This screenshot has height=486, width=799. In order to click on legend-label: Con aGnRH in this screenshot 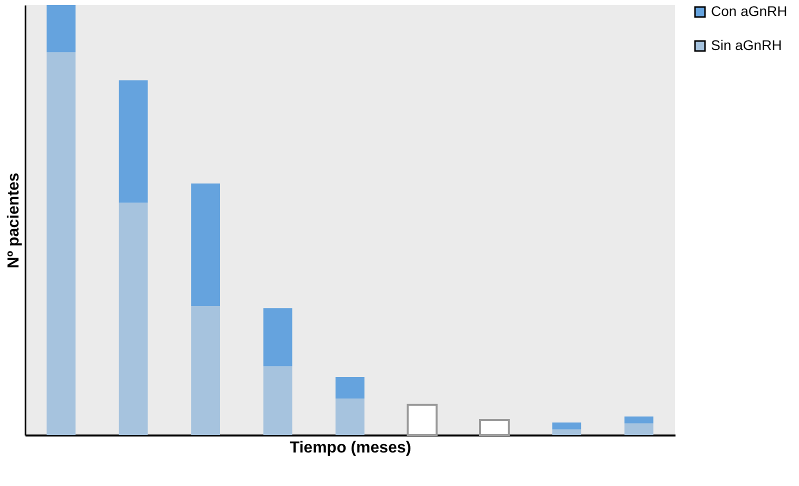, I will do `click(749, 11)`.